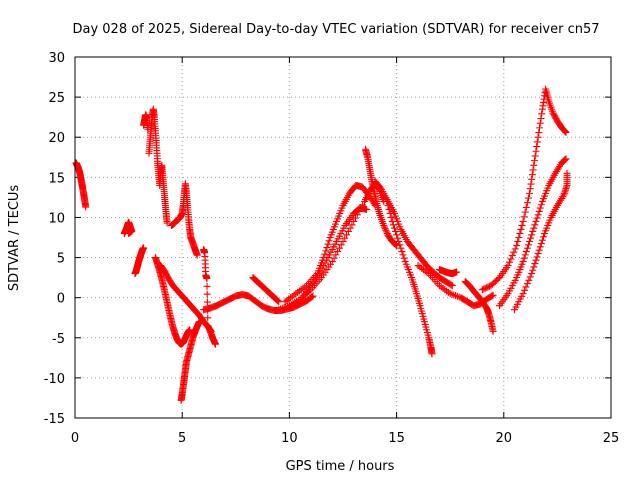 The width and height of the screenshot is (640, 480). What do you see at coordinates (56, 58) in the screenshot?
I see `y-tick-label: 30` at bounding box center [56, 58].